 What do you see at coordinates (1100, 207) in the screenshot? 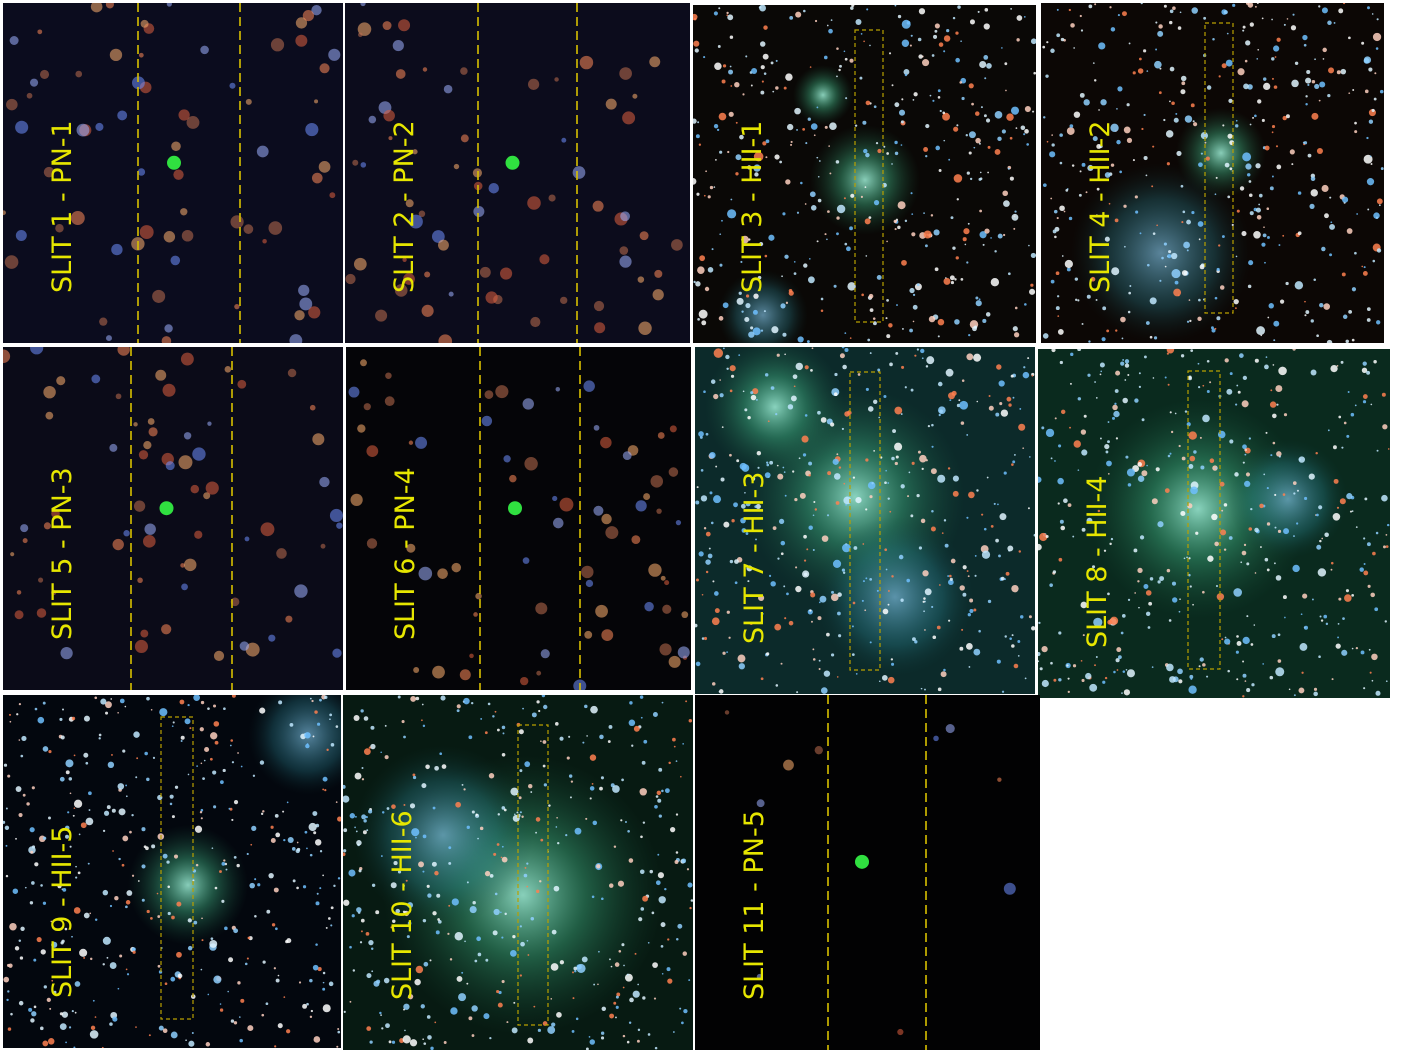
I see `panel-label: SLIT 4 - HII-2` at bounding box center [1100, 207].